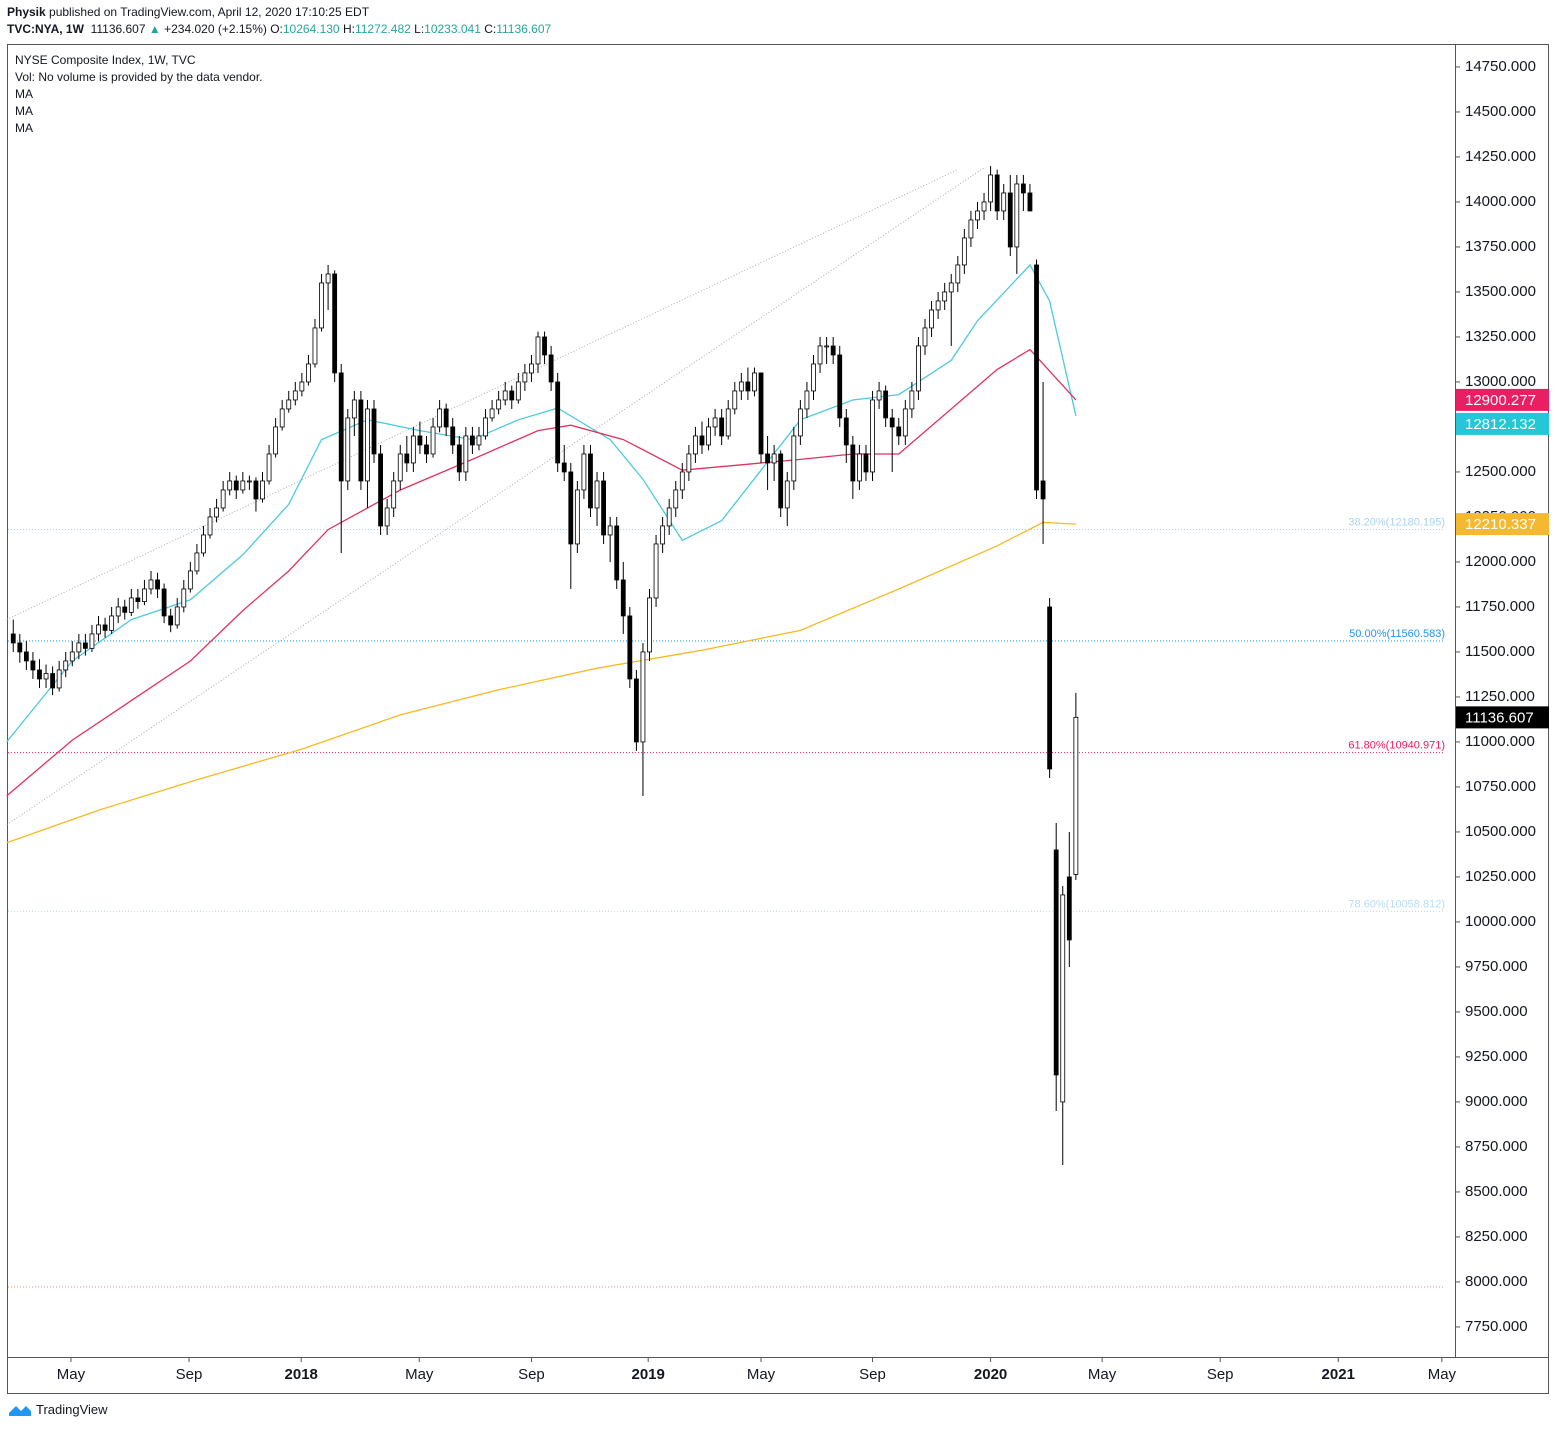 The width and height of the screenshot is (1555, 1430). What do you see at coordinates (648, 1374) in the screenshot?
I see `x-tick-label: 2019` at bounding box center [648, 1374].